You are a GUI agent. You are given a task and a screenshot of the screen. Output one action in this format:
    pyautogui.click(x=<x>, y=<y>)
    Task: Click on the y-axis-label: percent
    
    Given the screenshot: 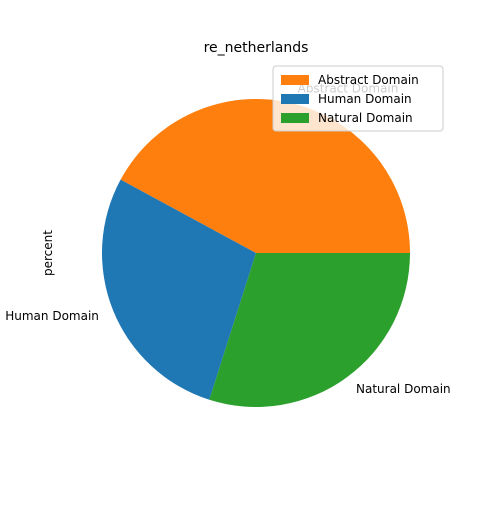 What is the action you would take?
    pyautogui.click(x=48, y=253)
    